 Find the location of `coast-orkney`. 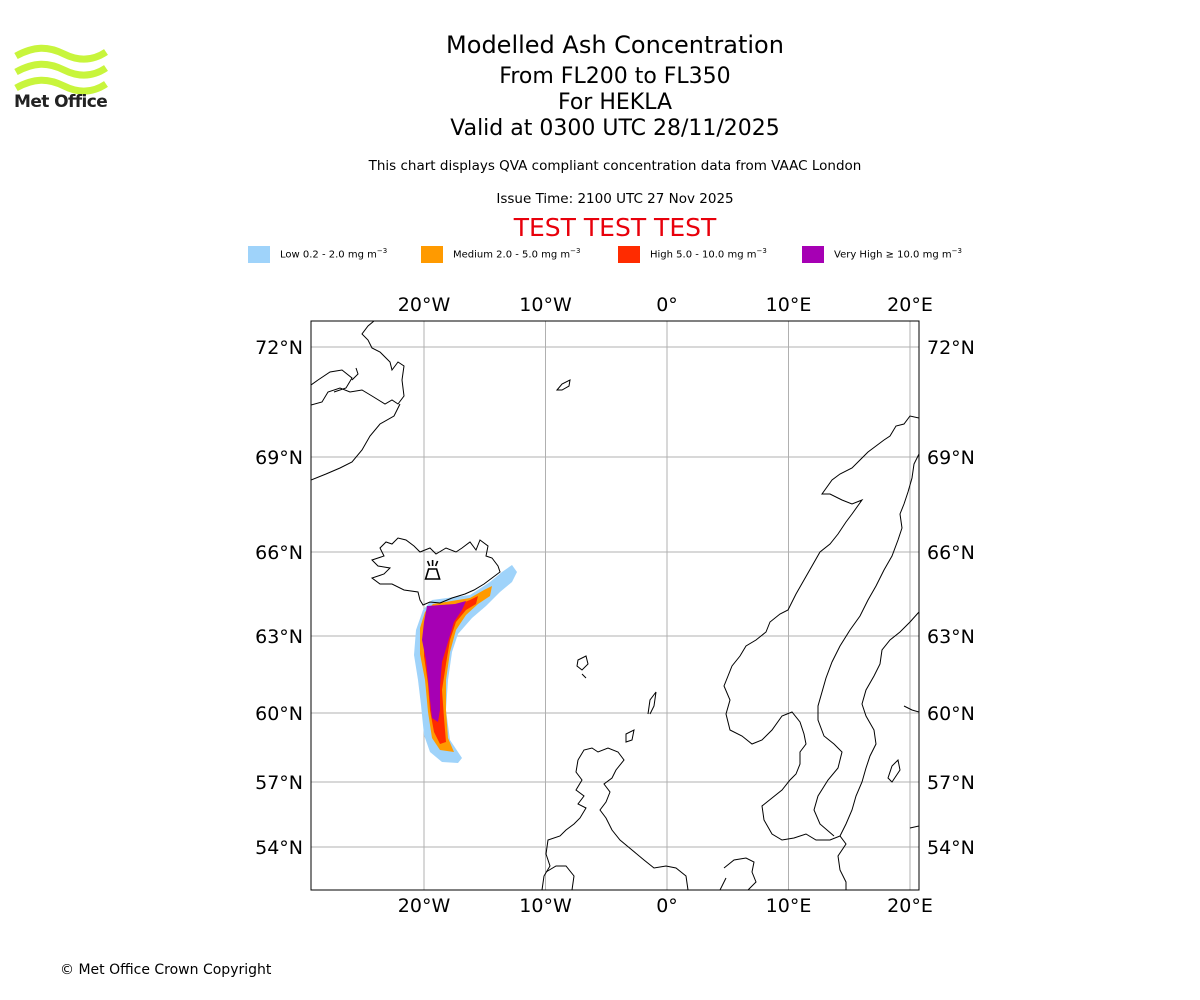

coast-orkney is located at coordinates (630, 736).